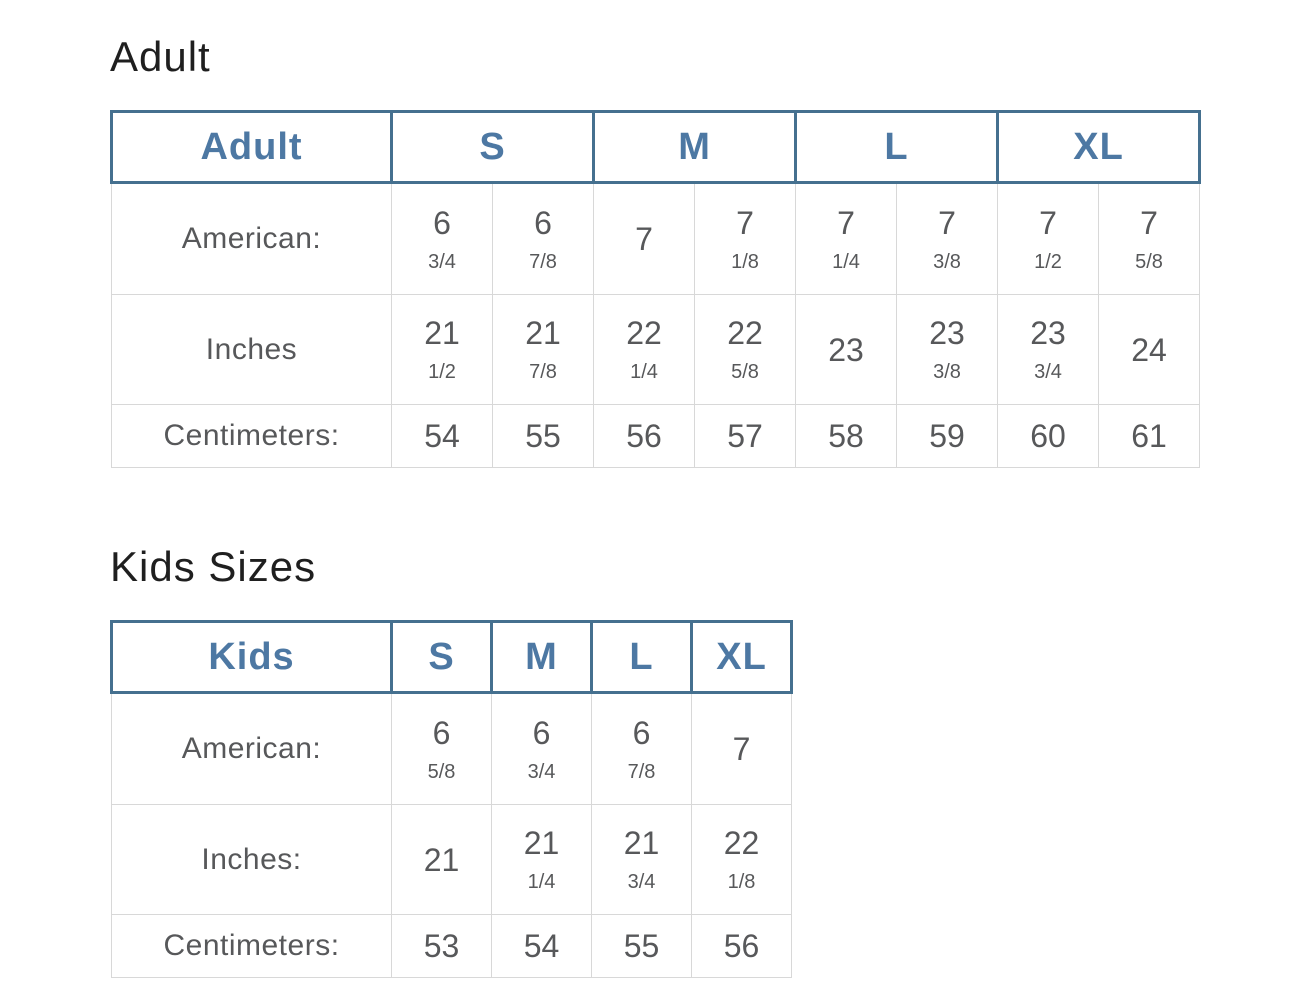 This screenshot has height=1000, width=1302. What do you see at coordinates (1048, 333) in the screenshot?
I see `value-whole: 23` at bounding box center [1048, 333].